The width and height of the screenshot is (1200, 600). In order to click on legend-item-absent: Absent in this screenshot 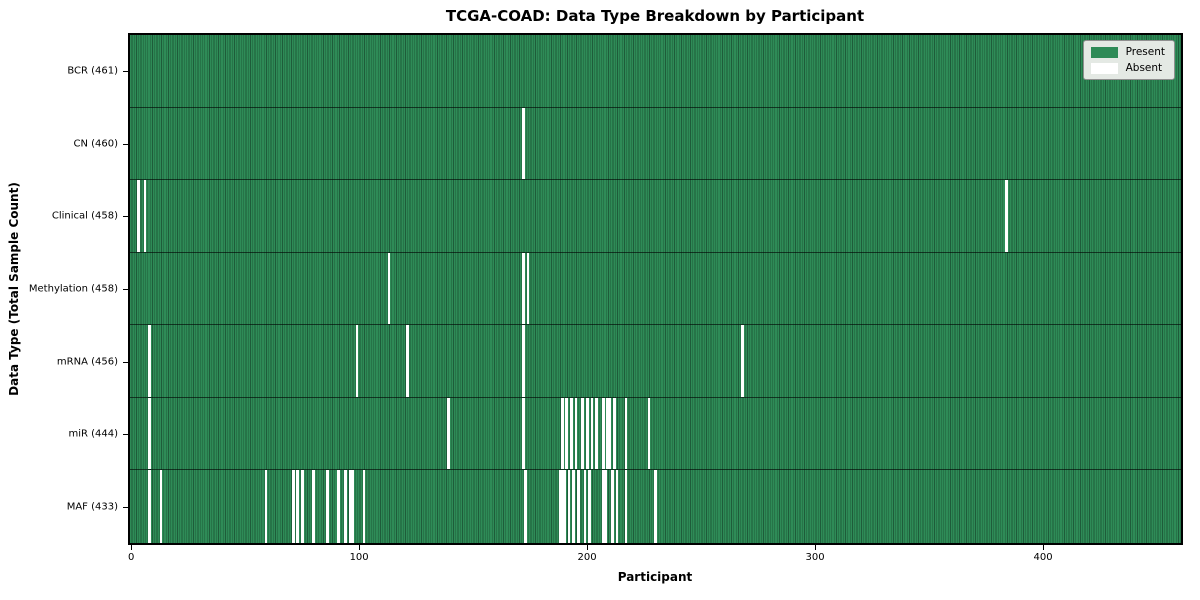, I will do `click(1127, 68)`.